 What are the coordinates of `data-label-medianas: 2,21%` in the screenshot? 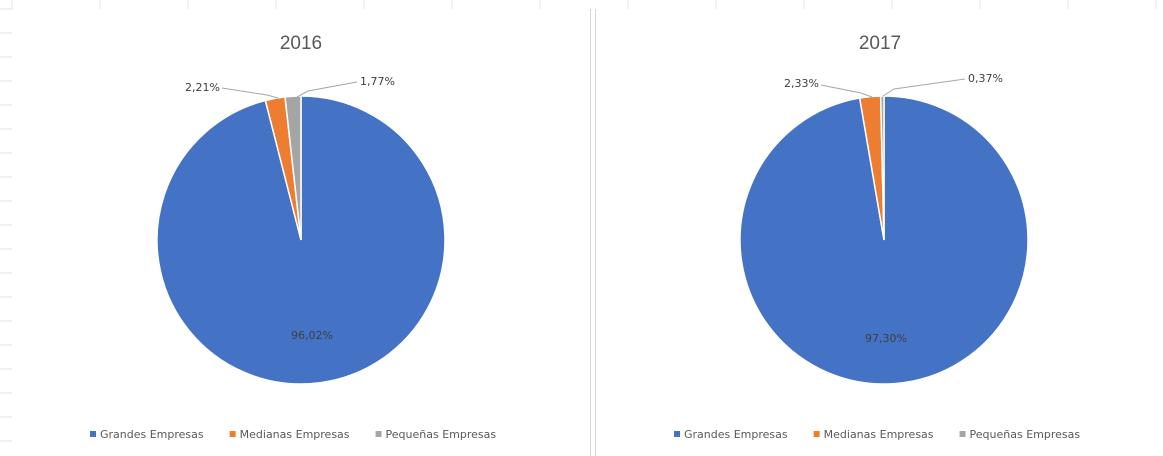 It's located at (202, 87).